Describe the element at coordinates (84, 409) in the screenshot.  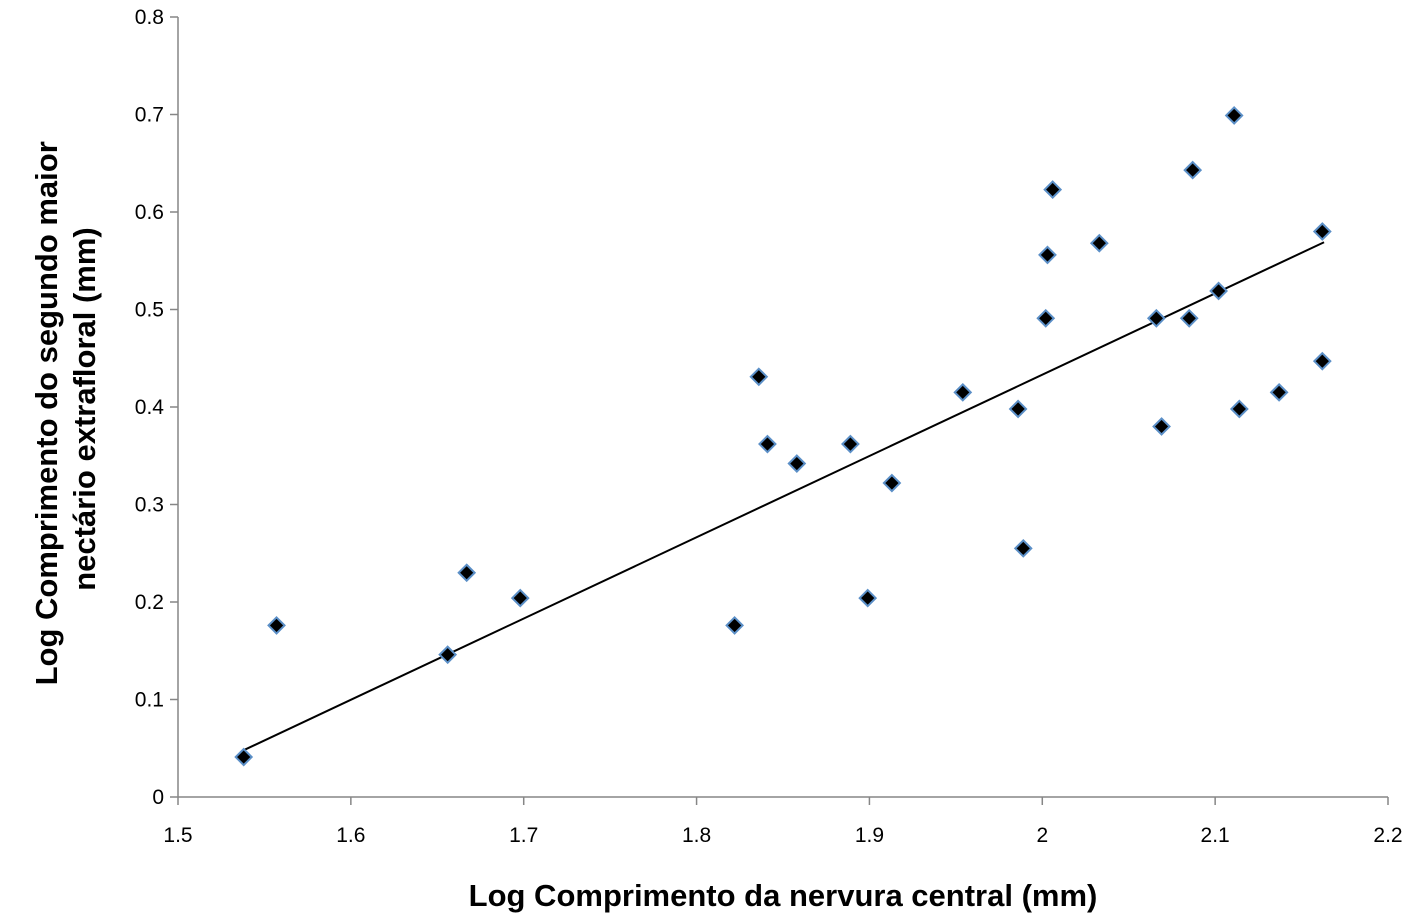
I see `y-axis-title-line-2: nectário extrafloral (mm)` at that location.